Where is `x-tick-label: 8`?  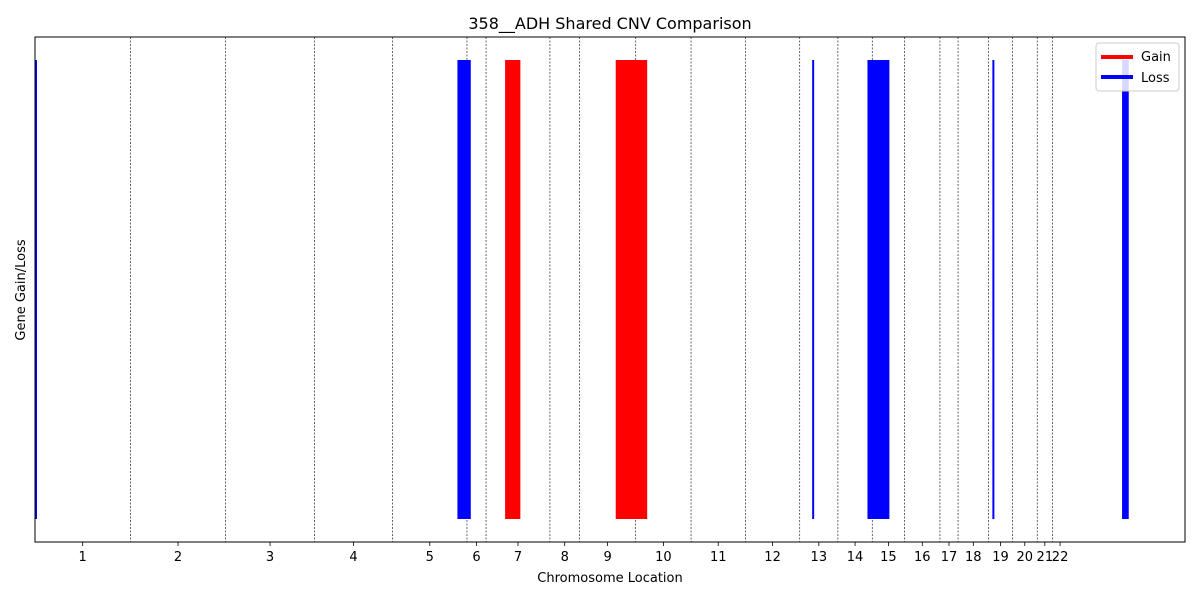 x-tick-label: 8 is located at coordinates (565, 557).